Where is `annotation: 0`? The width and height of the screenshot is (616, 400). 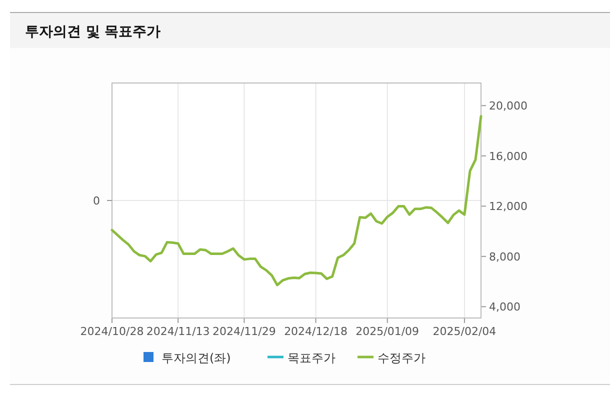 annotation: 0 is located at coordinates (96, 201).